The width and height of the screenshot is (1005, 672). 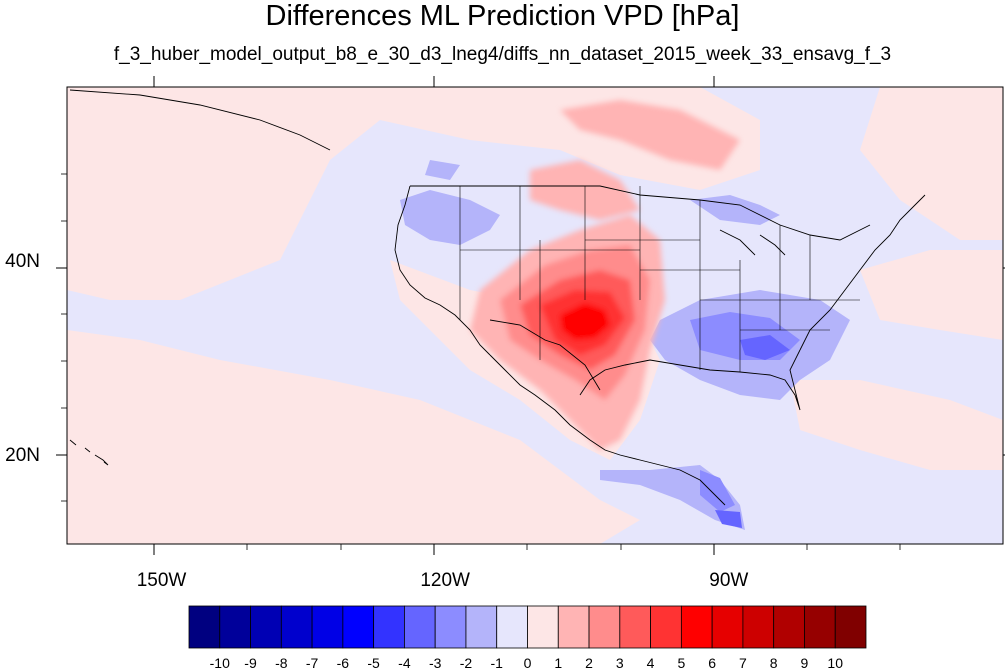 What do you see at coordinates (862, 272) in the screenshot?
I see `east-coast` at bounding box center [862, 272].